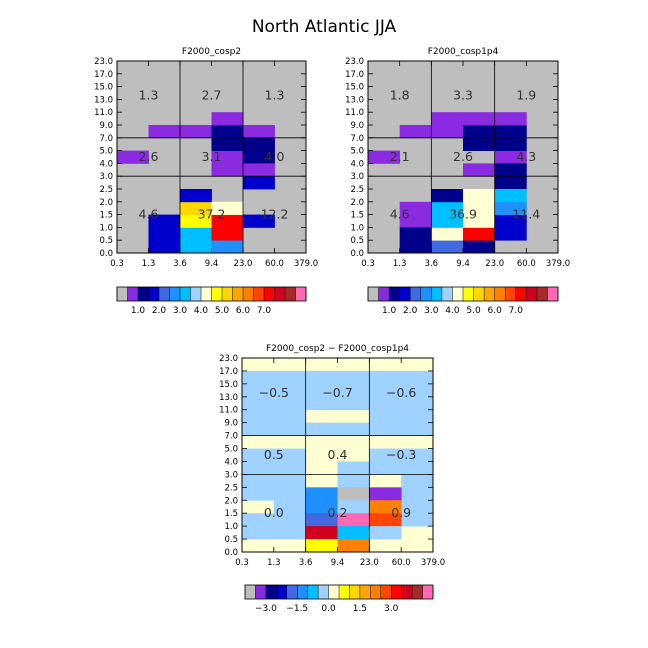 The width and height of the screenshot is (648, 648). What do you see at coordinates (275, 156) in the screenshot?
I see `group-value-label: 4.0` at bounding box center [275, 156].